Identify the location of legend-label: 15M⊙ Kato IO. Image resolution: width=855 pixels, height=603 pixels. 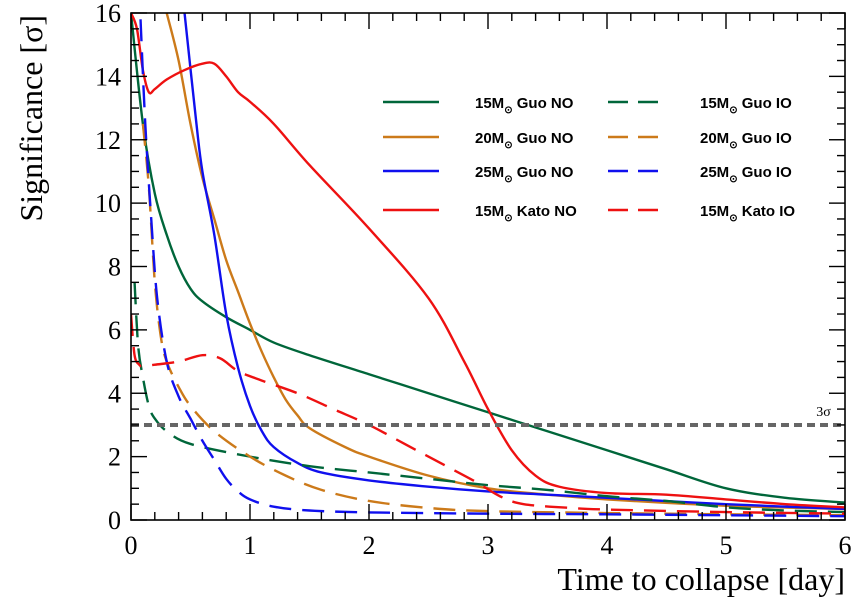
(747, 213).